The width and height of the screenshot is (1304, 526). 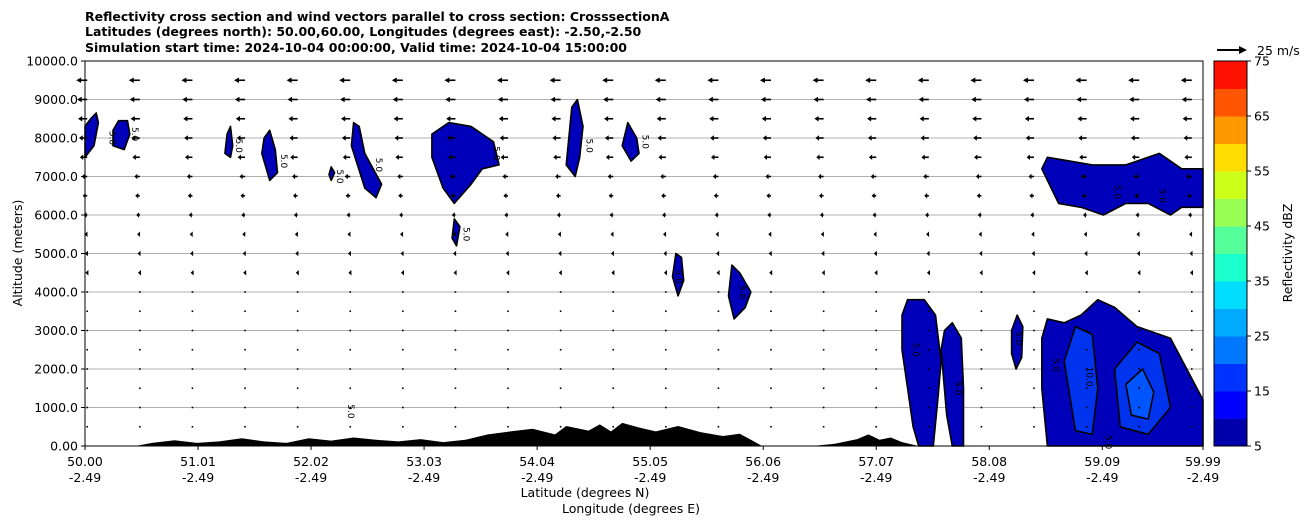 I want to click on contour-label-10: 5.0, so click(x=644, y=142).